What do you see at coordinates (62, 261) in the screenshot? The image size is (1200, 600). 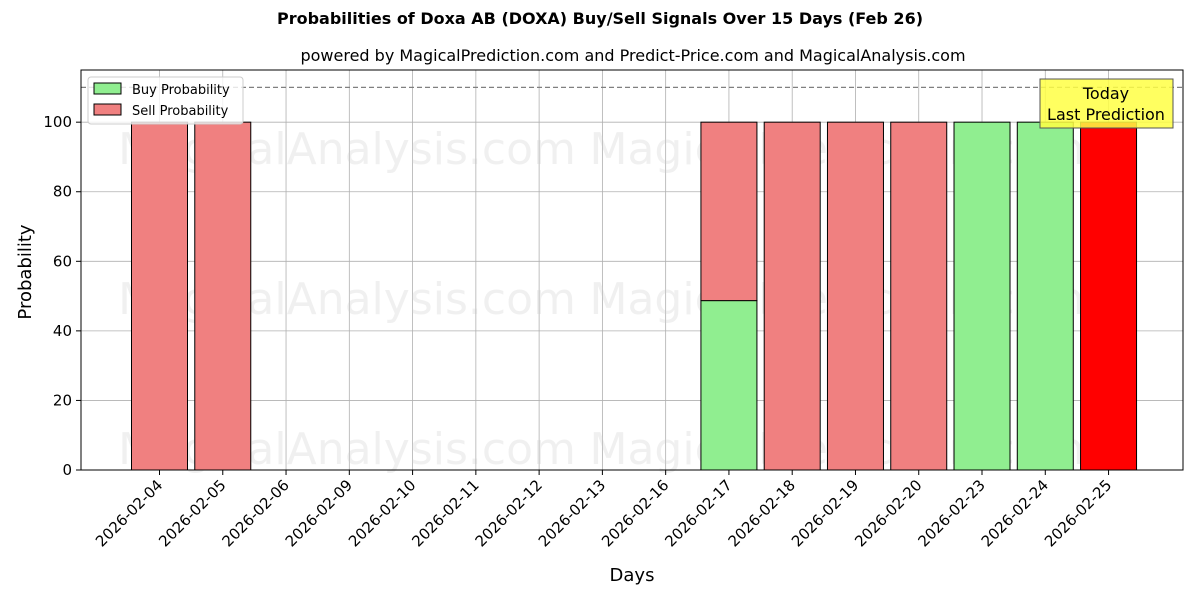 I see `y-tick-label: 60` at bounding box center [62, 261].